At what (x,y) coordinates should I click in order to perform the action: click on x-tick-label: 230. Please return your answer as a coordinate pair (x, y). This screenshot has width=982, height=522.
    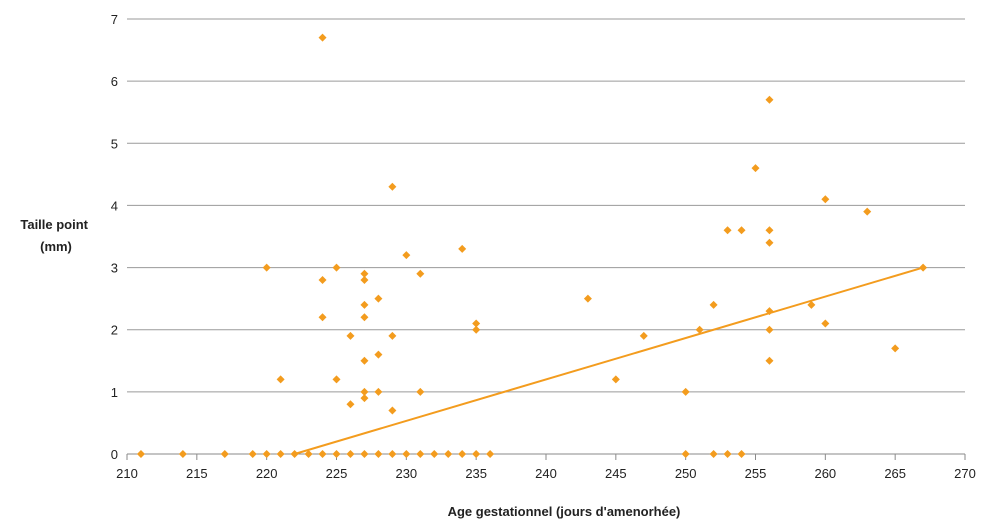
    Looking at the image, I should click on (406, 473).